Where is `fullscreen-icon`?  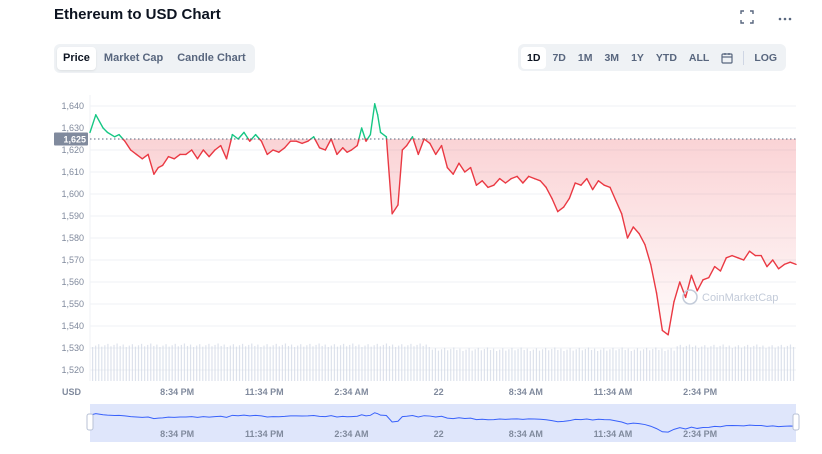
fullscreen-icon is located at coordinates (747, 18).